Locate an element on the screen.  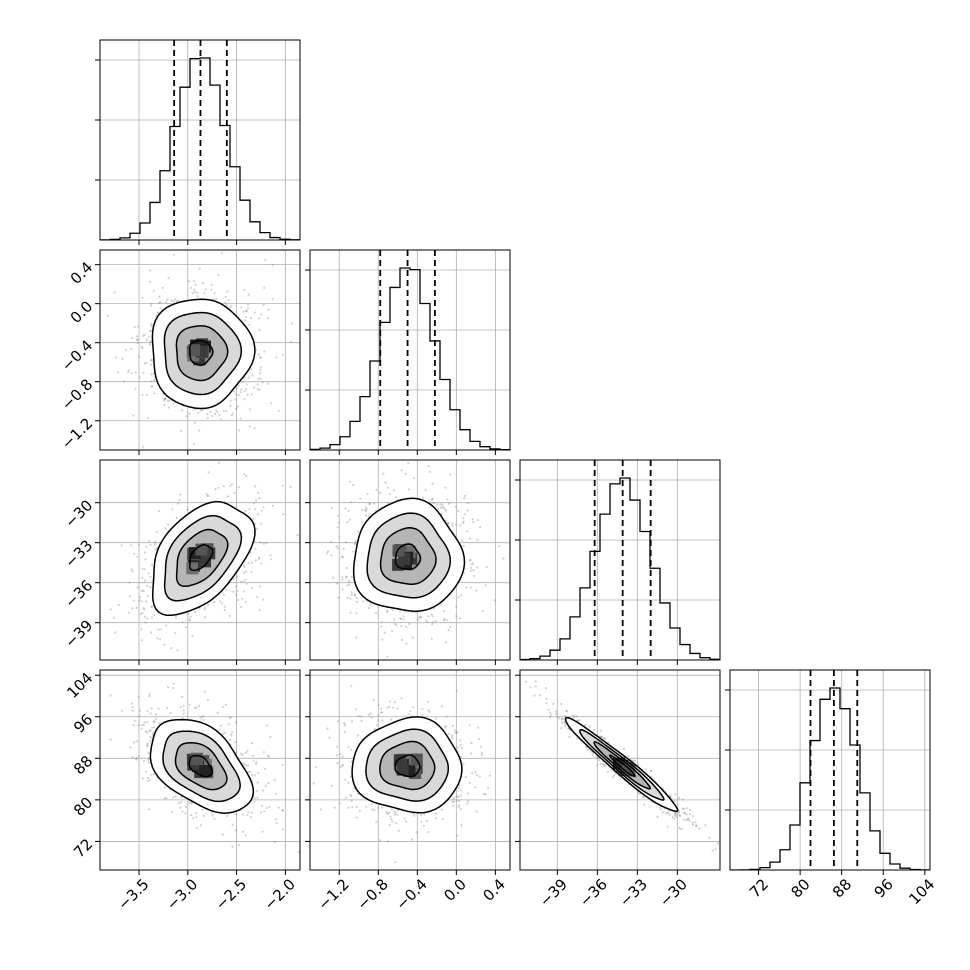
scatter-panel-2-0: −39 −36 −33 −30 is located at coordinates (181, 562).